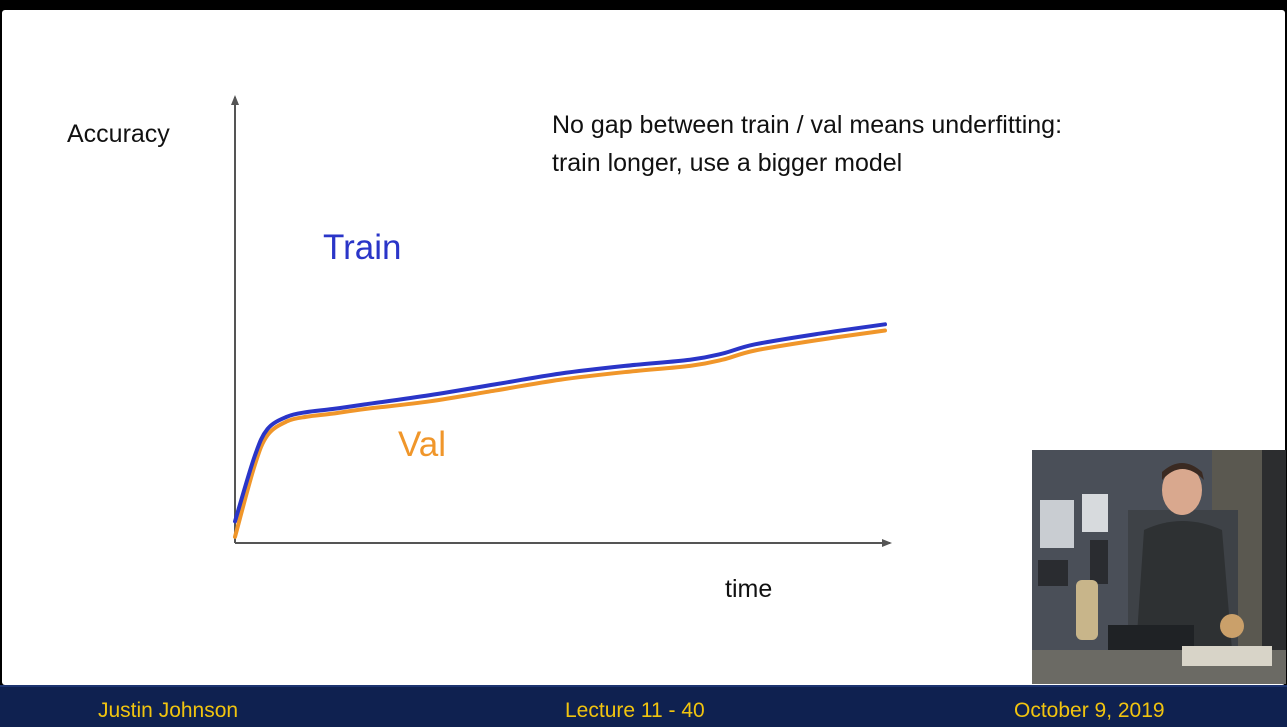 Image resolution: width=1287 pixels, height=727 pixels. I want to click on speaker-video-image, so click(1159, 567).